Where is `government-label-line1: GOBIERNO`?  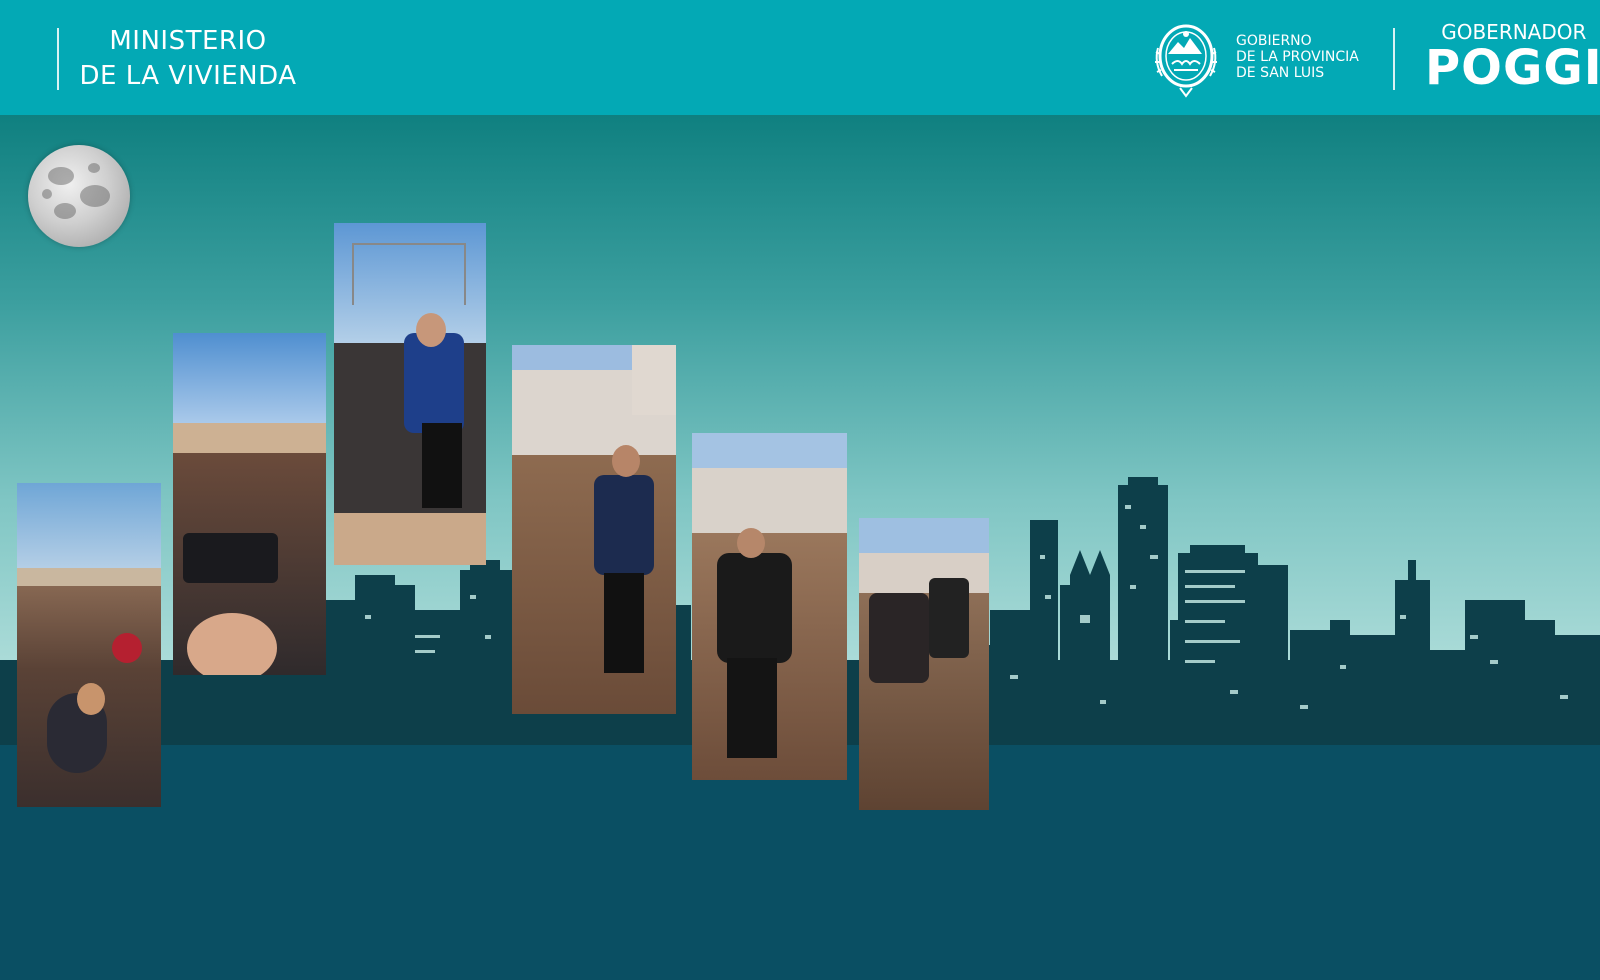
government-label-line1: GOBIERNO is located at coordinates (1274, 41).